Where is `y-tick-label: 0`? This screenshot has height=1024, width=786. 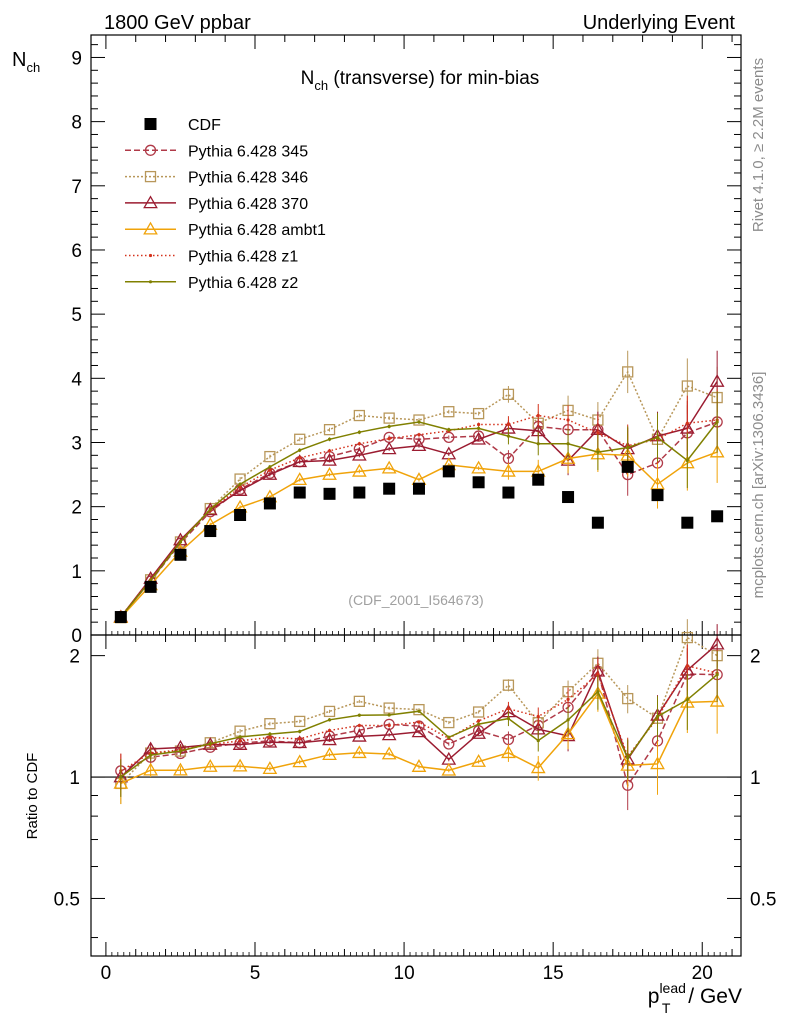 y-tick-label: 0 is located at coordinates (76, 636).